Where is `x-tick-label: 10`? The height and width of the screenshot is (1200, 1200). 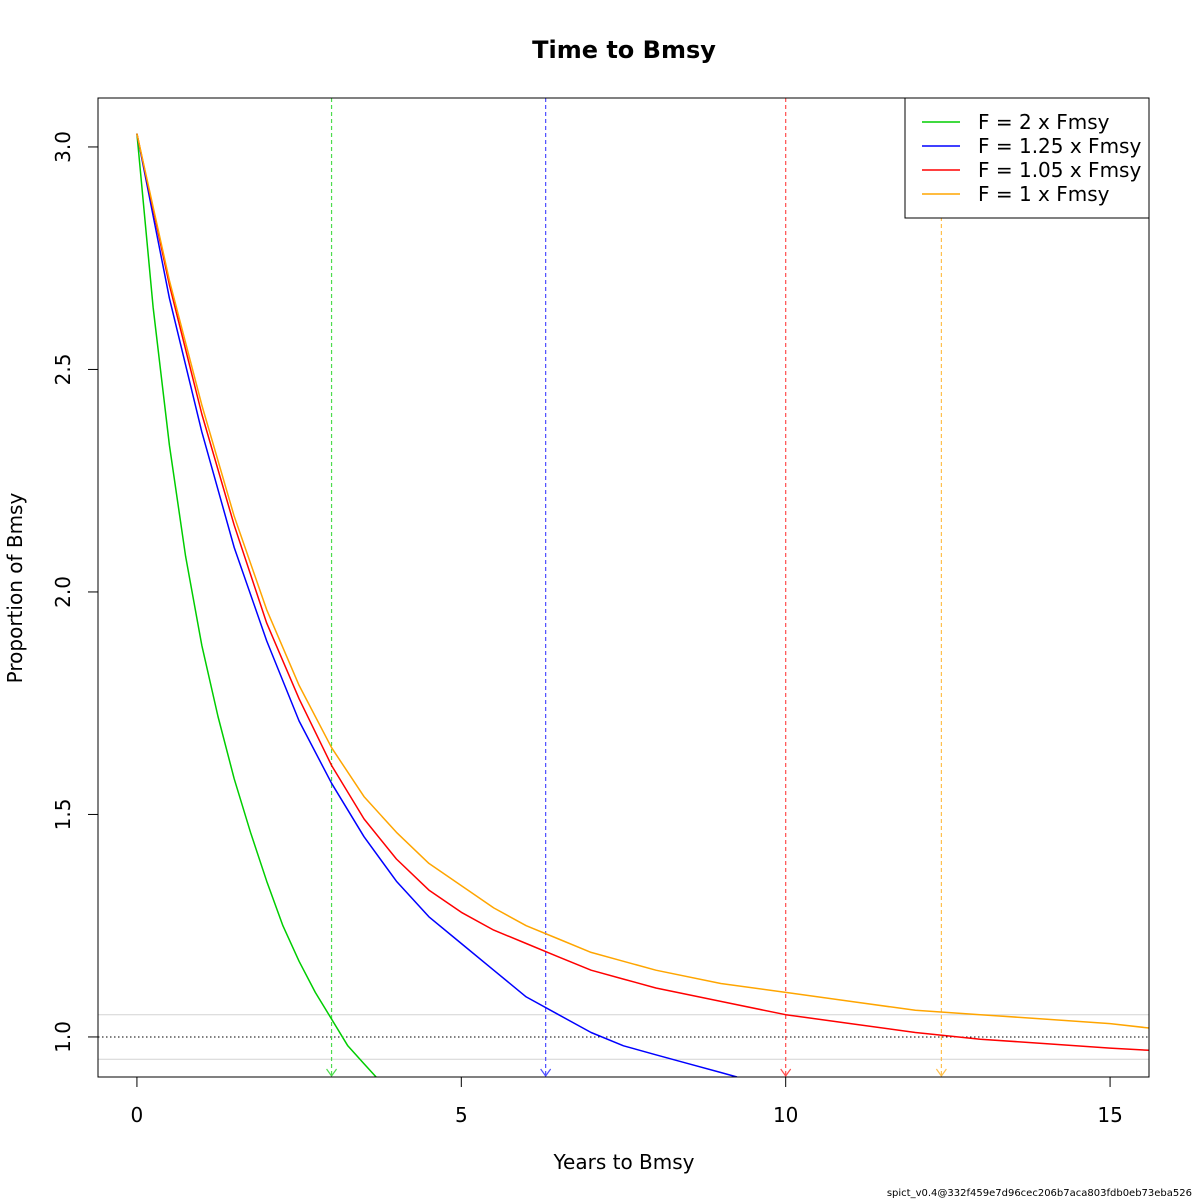 x-tick-label: 10 is located at coordinates (785, 1115).